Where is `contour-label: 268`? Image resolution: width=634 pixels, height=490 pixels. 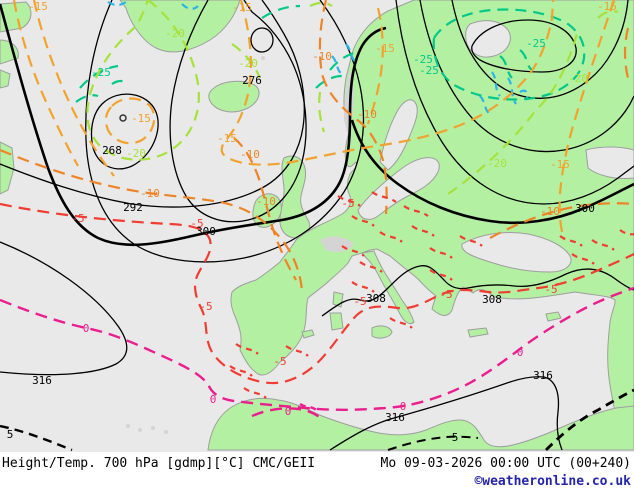 contour-label: 268 is located at coordinates (112, 150).